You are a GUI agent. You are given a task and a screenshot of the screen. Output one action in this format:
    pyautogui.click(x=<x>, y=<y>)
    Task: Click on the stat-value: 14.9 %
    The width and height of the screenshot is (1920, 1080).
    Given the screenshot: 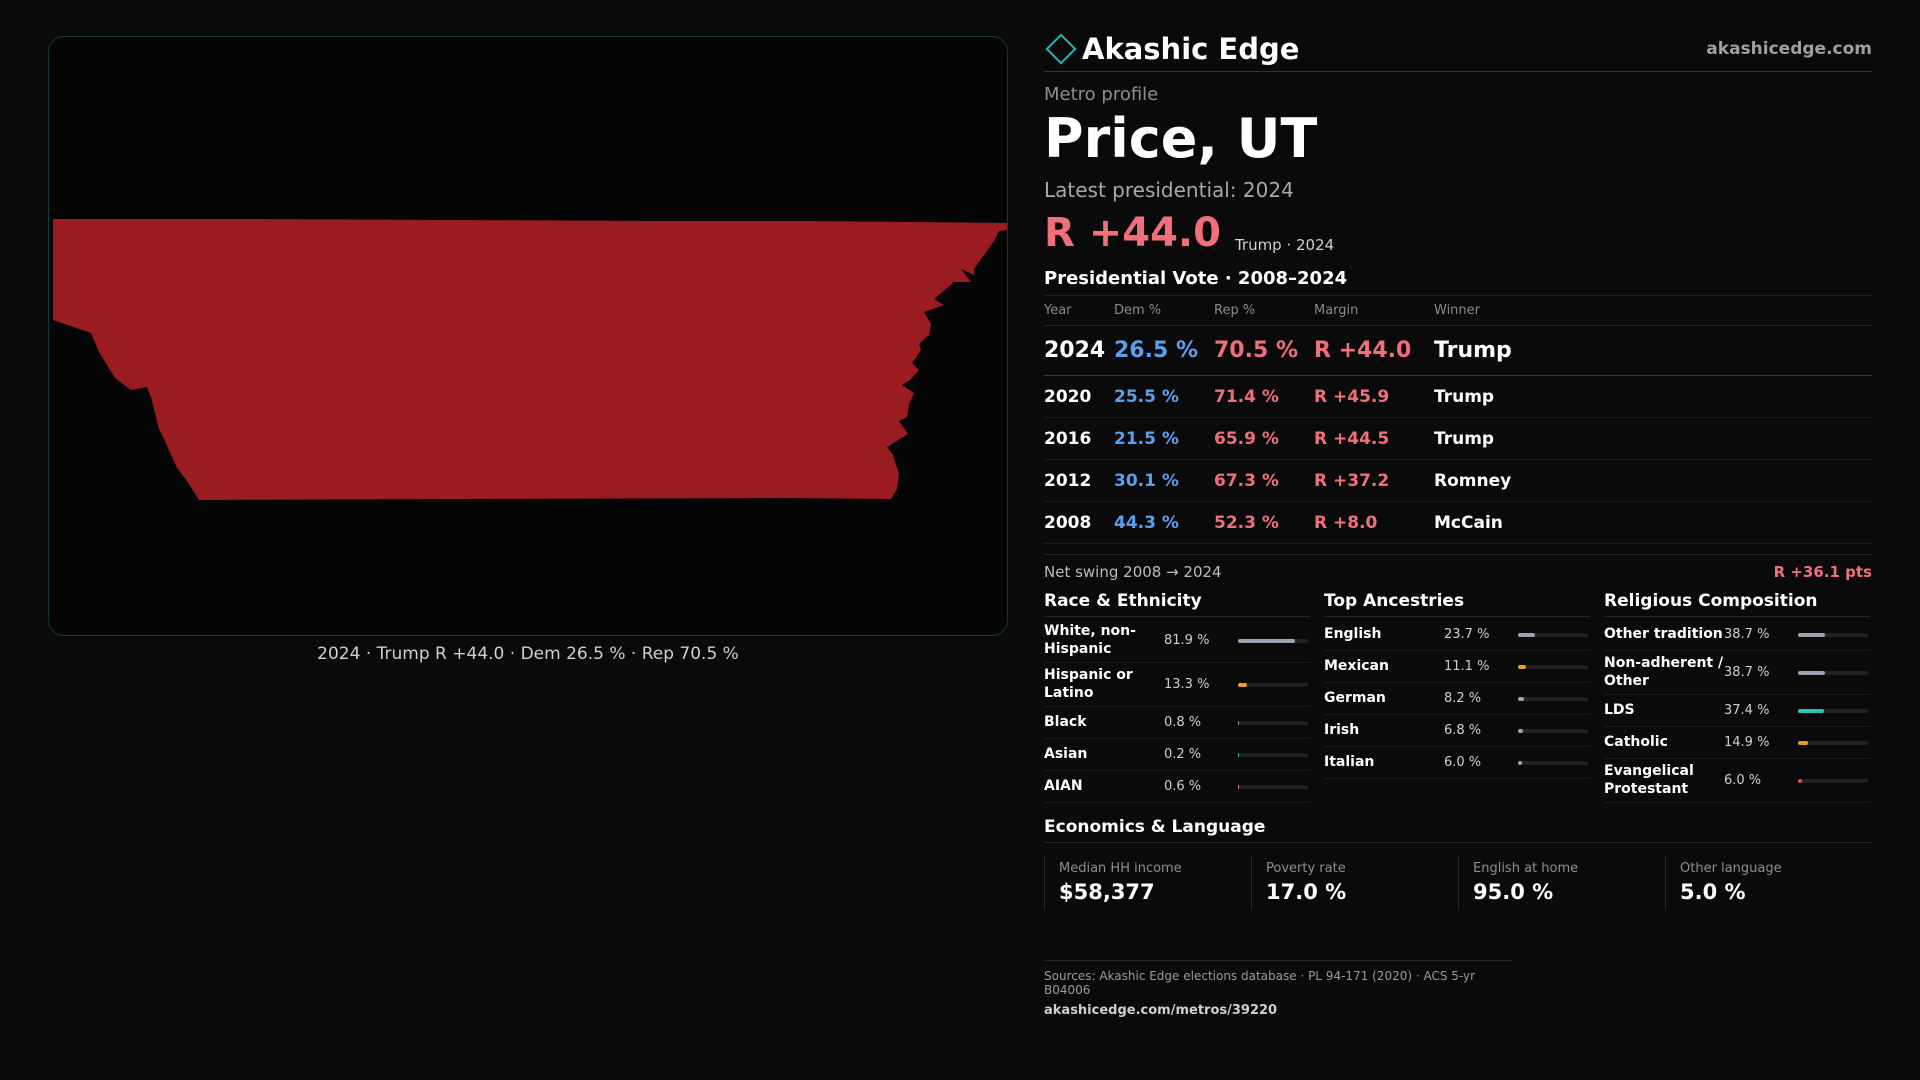 What is the action you would take?
    pyautogui.click(x=1747, y=743)
    